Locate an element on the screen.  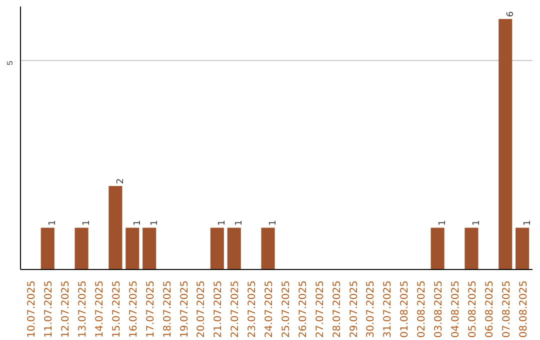
x-tick-label: 16.07.2025 is located at coordinates (134, 309).